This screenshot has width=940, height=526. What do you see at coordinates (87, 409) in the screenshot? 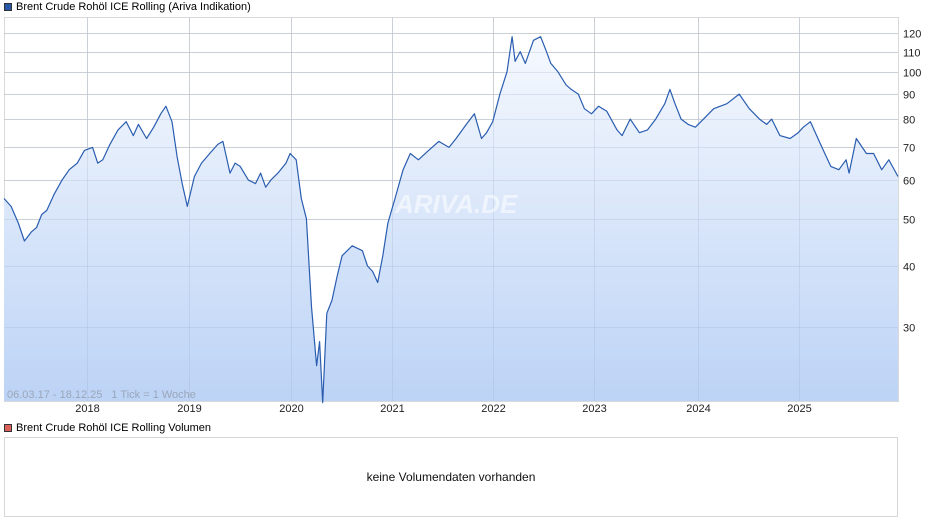
I see `x-tick-label: 2018` at bounding box center [87, 409].